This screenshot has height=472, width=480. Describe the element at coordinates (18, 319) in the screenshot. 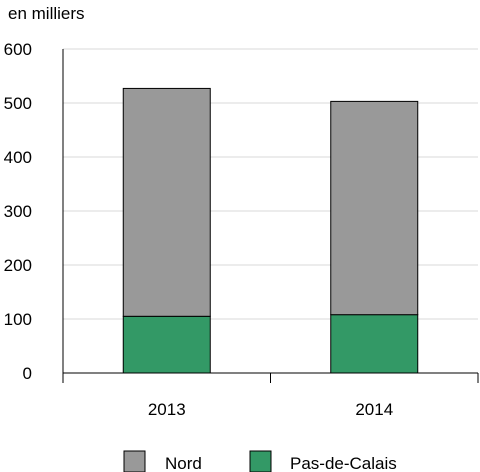

I see `y-tick-label: 100` at that location.